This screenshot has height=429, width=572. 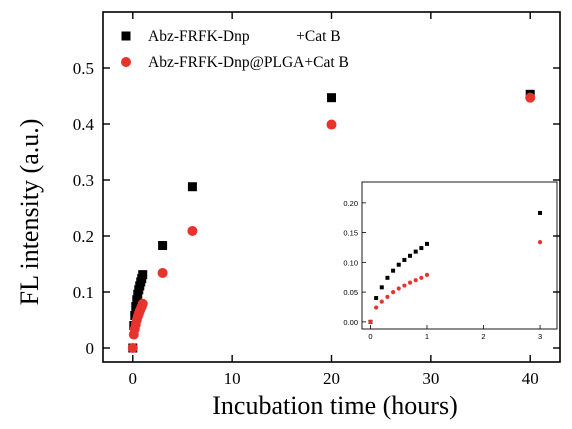 I want to click on y-tick-label: 0.2, so click(x=83, y=236).